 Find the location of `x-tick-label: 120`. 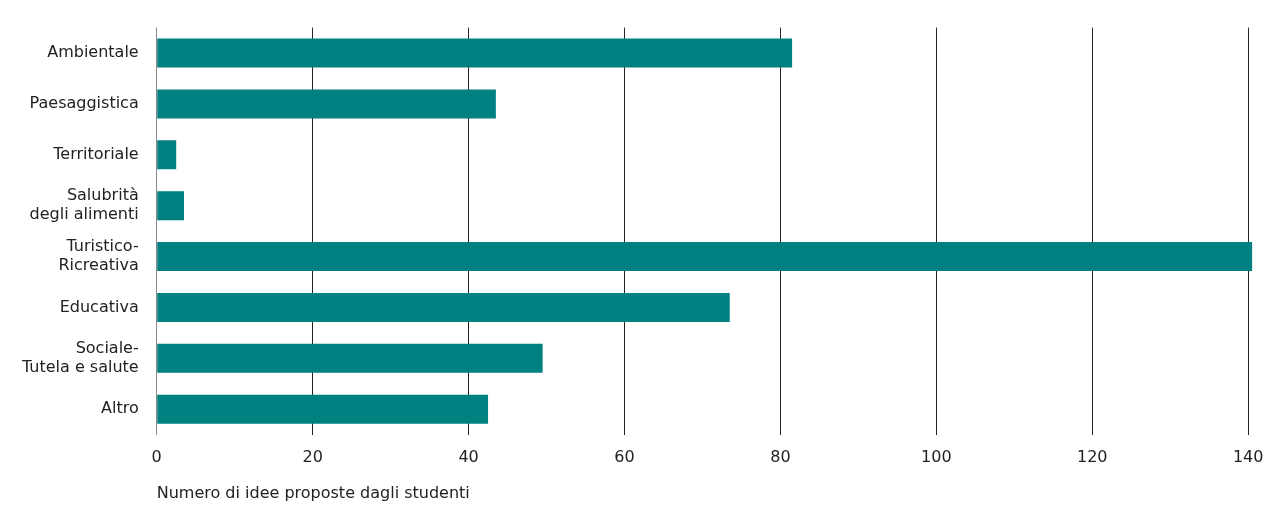

x-tick-label: 120 is located at coordinates (1092, 457).